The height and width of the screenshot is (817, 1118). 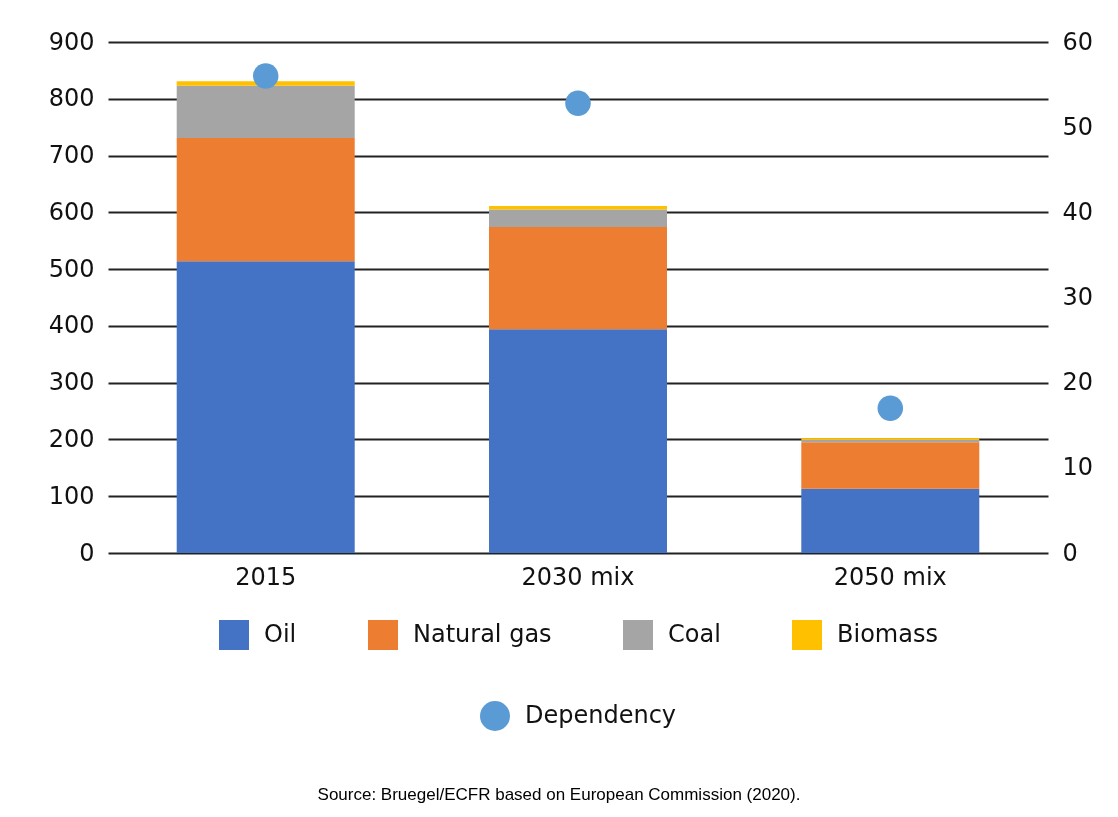 What do you see at coordinates (578, 576) in the screenshot?
I see `x-tick-label: 2030 mix` at bounding box center [578, 576].